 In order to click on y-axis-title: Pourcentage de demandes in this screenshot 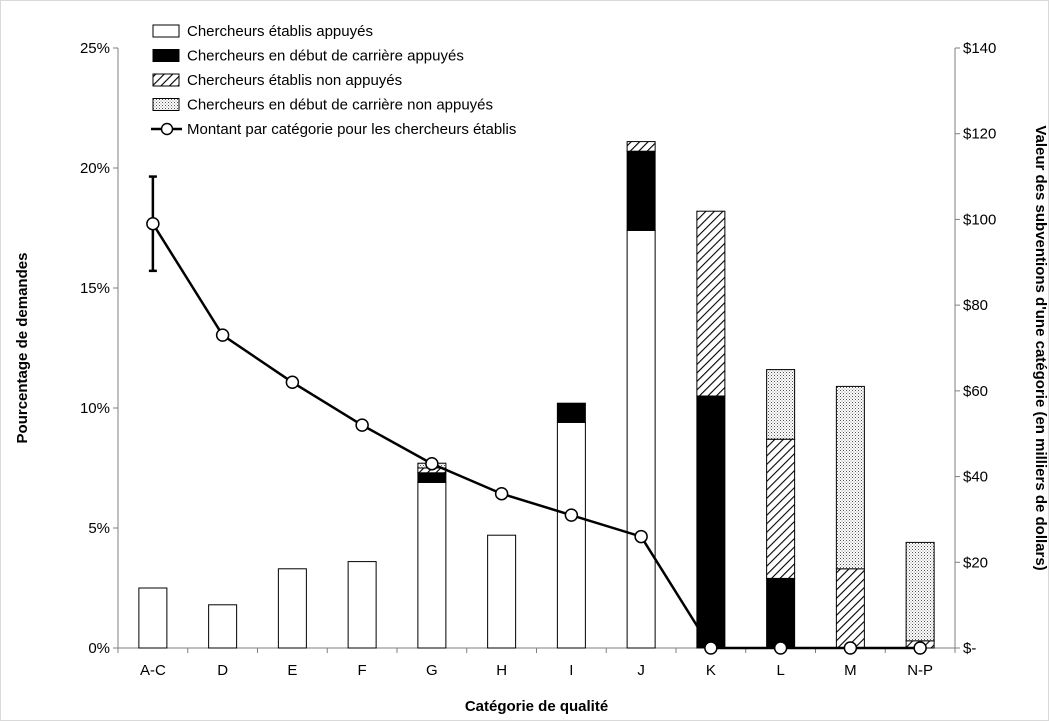, I will do `click(22, 348)`.